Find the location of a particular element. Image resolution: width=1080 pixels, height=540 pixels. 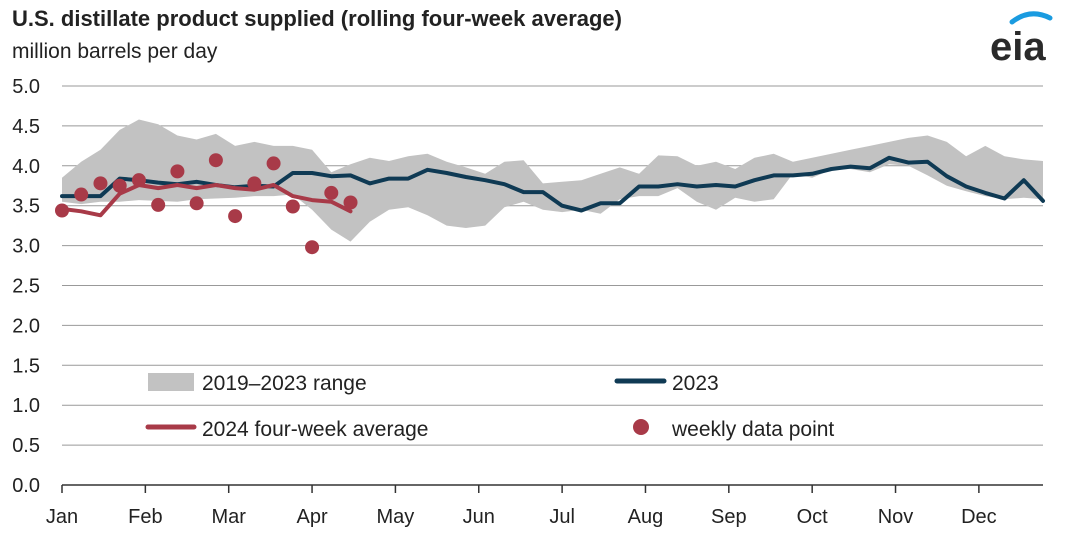

x-tick-label: Oct is located at coordinates (813, 517).